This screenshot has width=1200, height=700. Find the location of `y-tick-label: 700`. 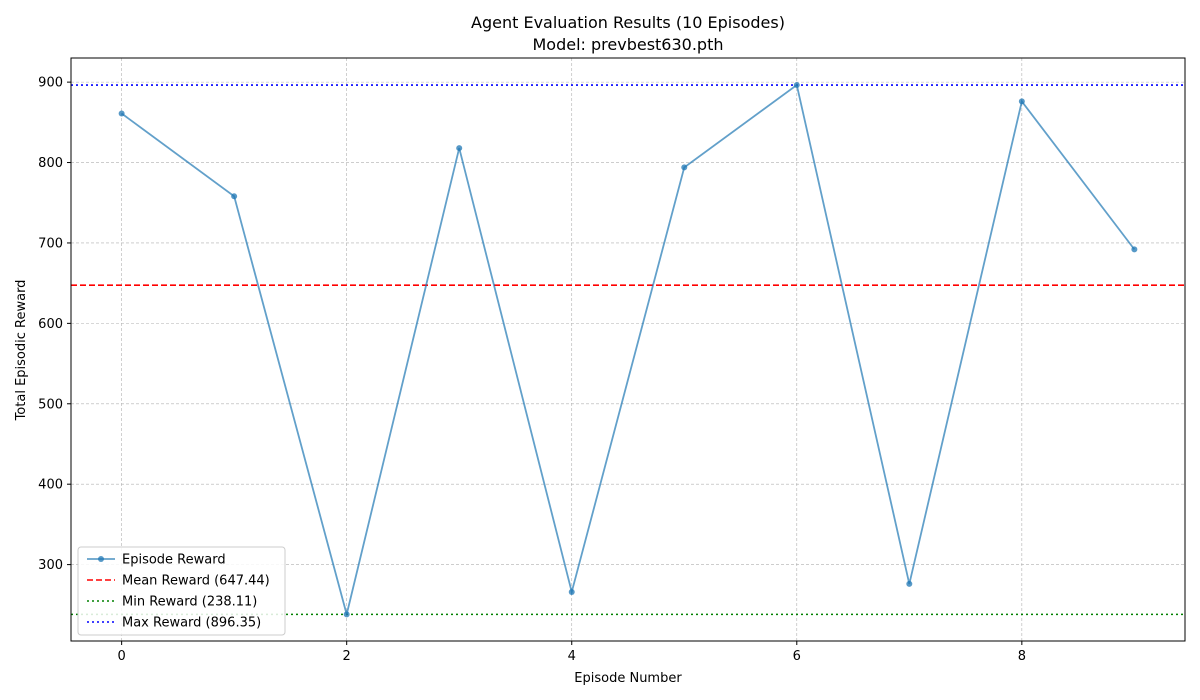

y-tick-label: 700 is located at coordinates (50, 243).